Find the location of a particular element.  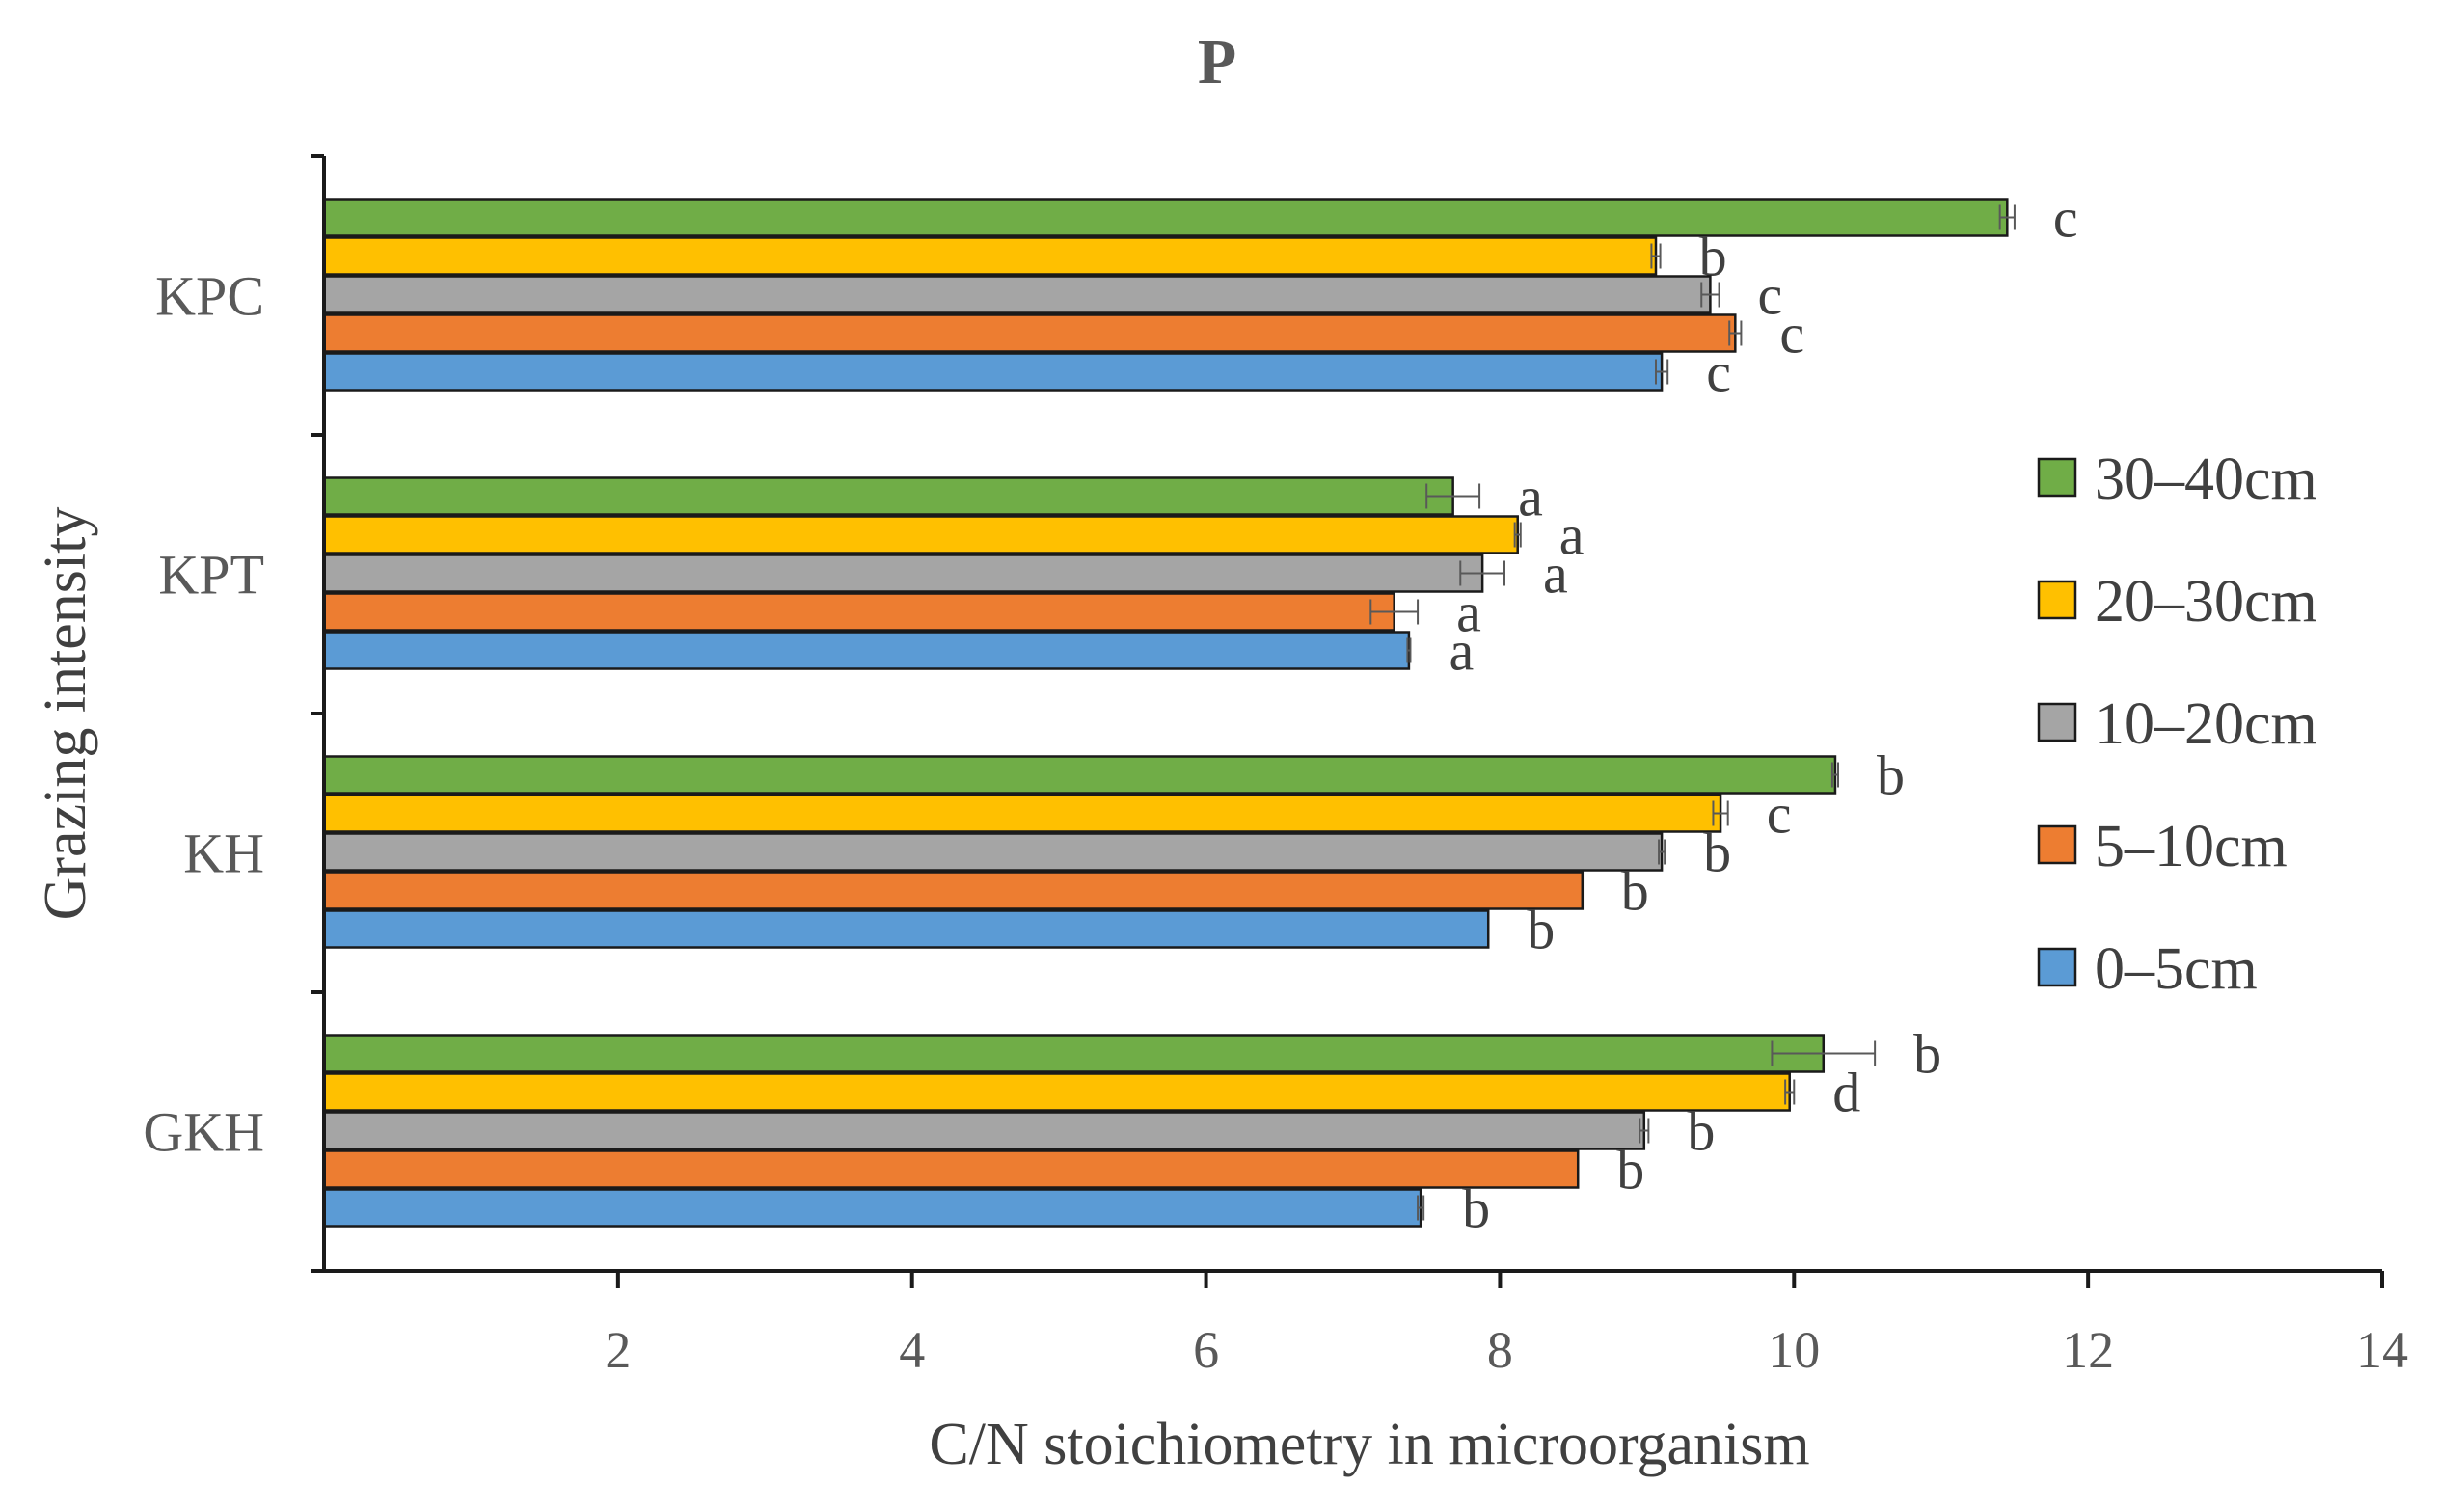

bar-KPT-5–10cm is located at coordinates (858, 612).